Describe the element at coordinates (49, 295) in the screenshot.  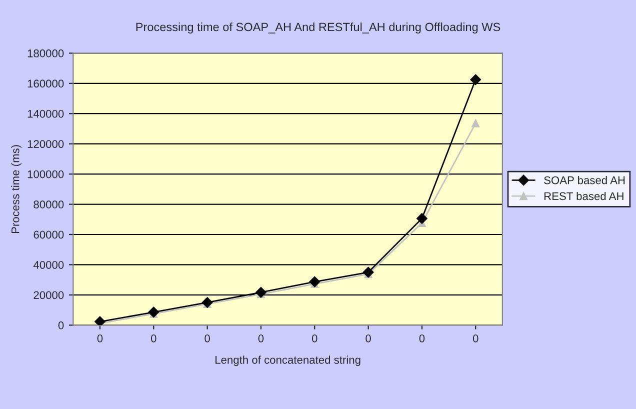
I see `y-tick-label: 20000` at that location.